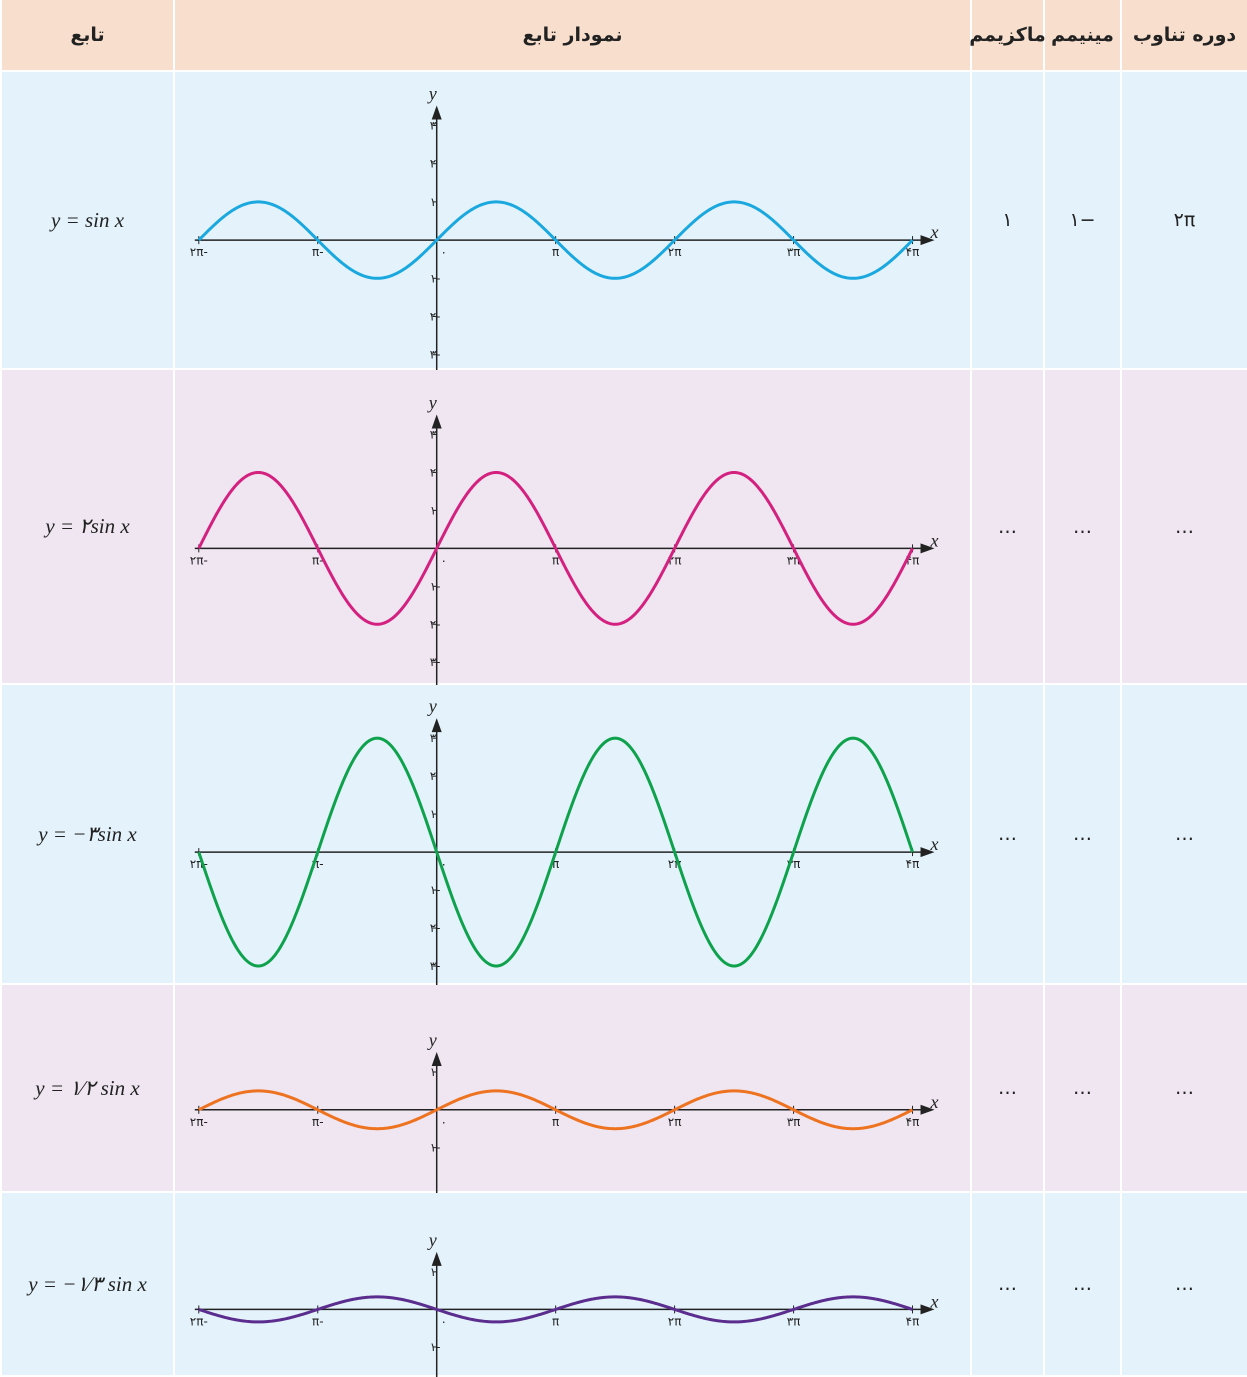 This screenshot has width=1247, height=1377. What do you see at coordinates (1183, 221) in the screenshot?
I see `period: ۲π` at bounding box center [1183, 221].